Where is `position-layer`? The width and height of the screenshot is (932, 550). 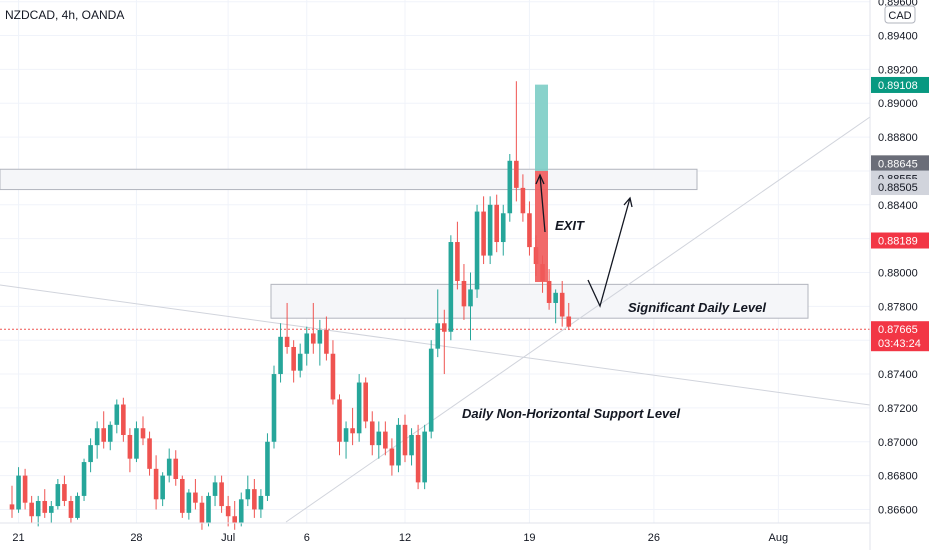 position-layer is located at coordinates (541, 183).